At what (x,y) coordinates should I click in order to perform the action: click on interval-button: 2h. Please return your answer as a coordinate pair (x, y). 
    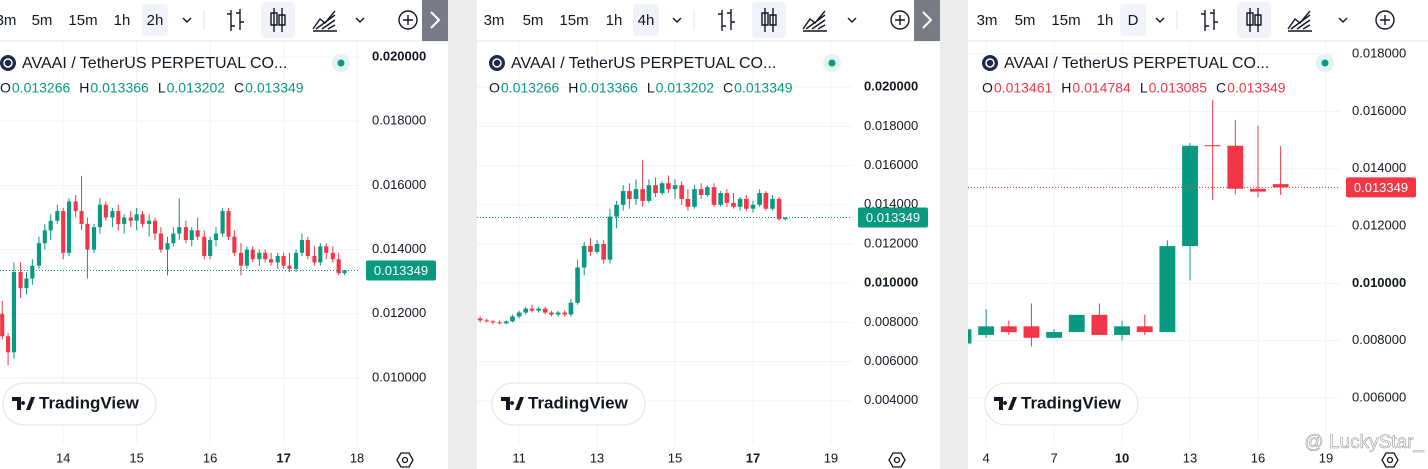
    Looking at the image, I should click on (155, 20).